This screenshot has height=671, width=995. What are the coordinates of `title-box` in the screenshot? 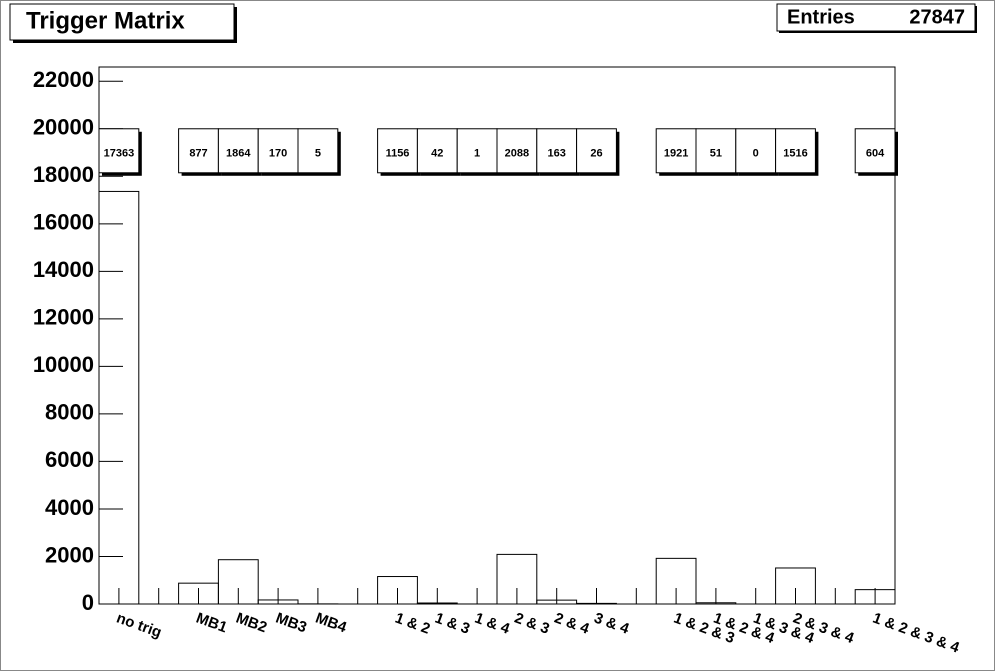 It's located at (122, 22).